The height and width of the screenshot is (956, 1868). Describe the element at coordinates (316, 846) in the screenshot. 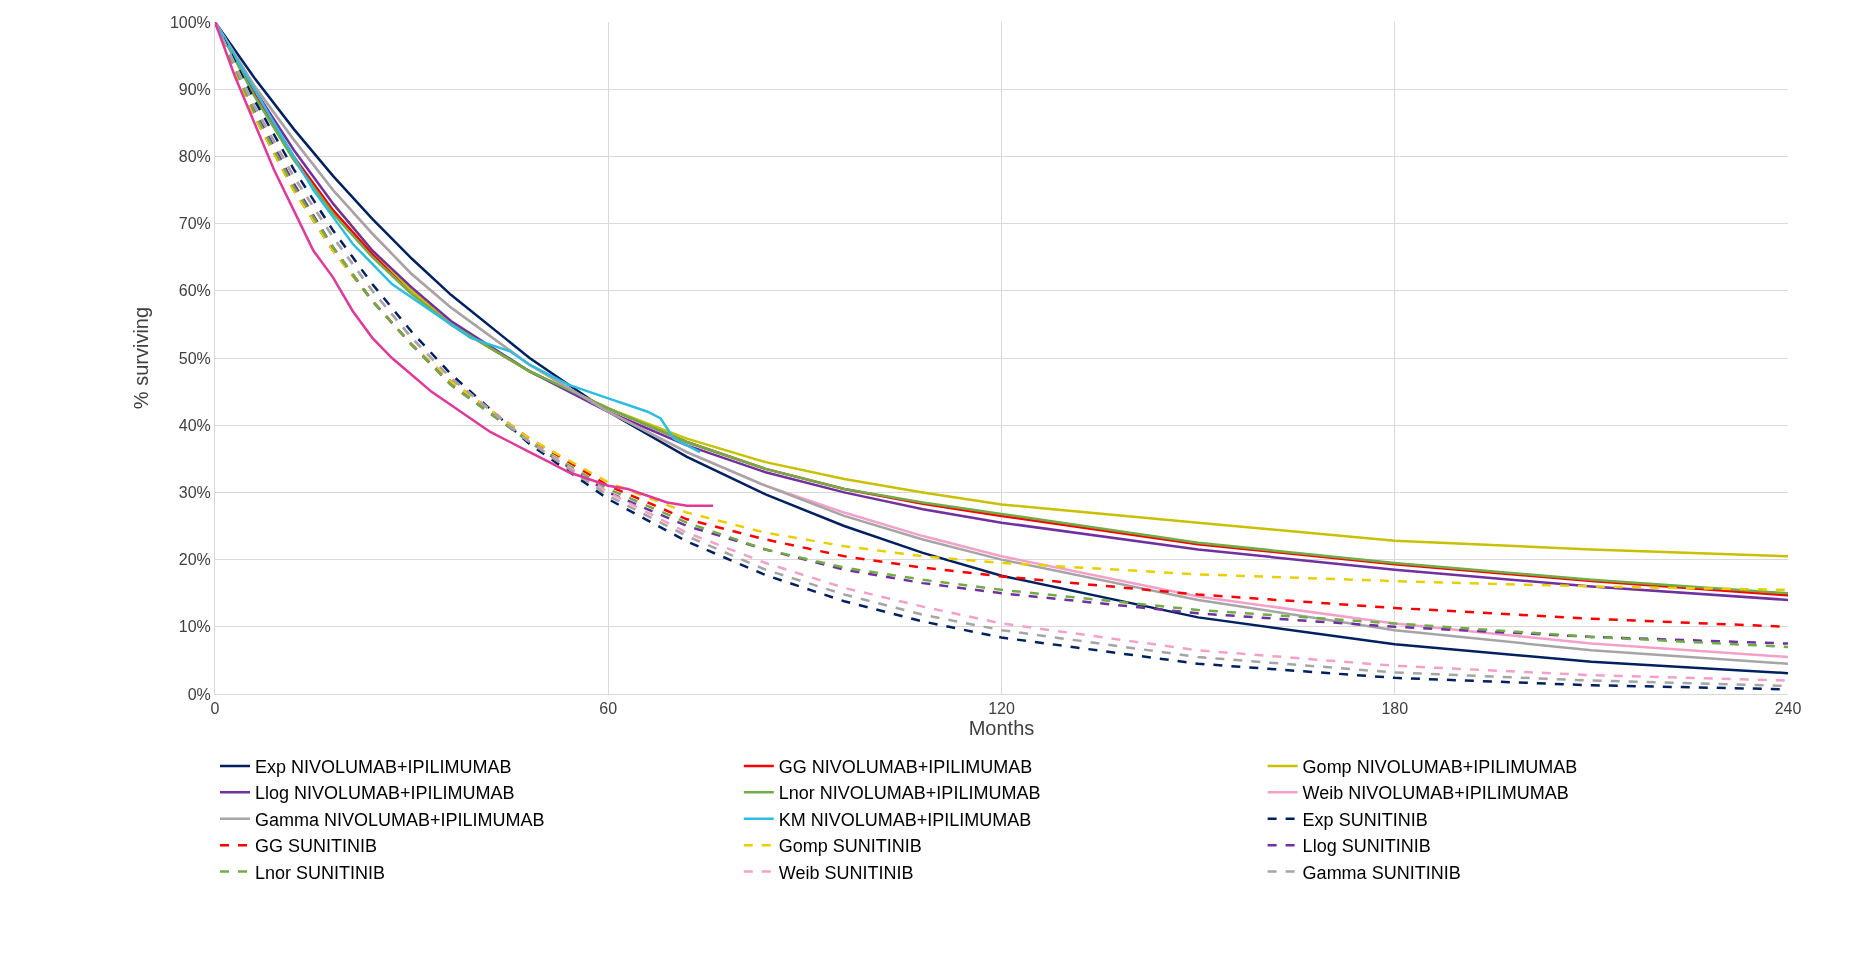

I see `legend-label: GG SUNITINIB` at that location.